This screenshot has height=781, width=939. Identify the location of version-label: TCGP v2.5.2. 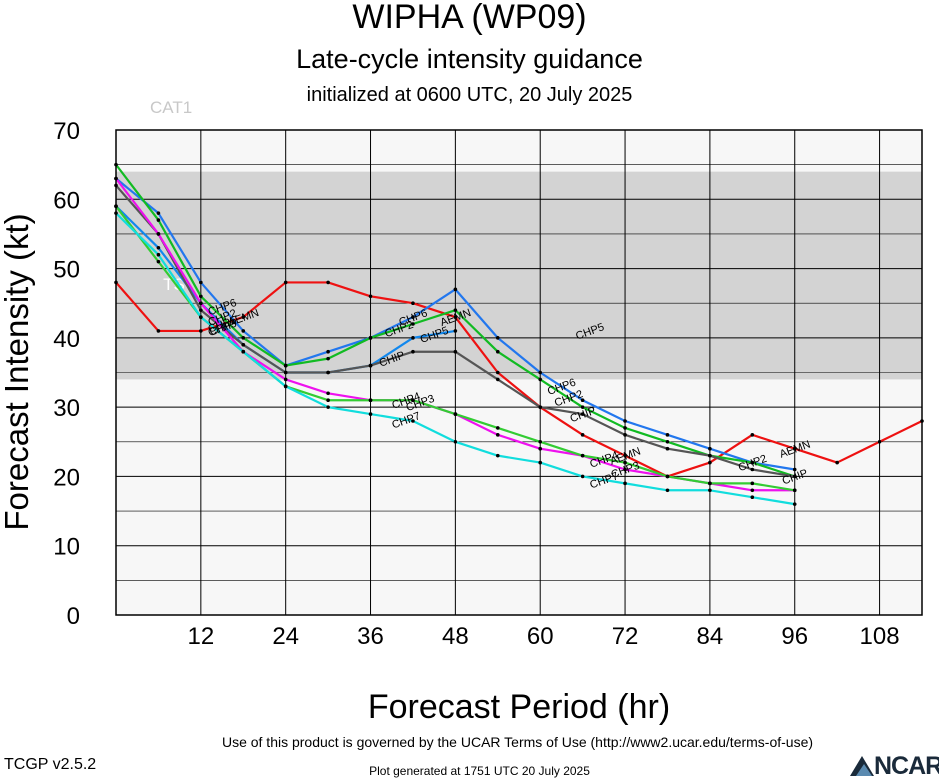
(50, 764).